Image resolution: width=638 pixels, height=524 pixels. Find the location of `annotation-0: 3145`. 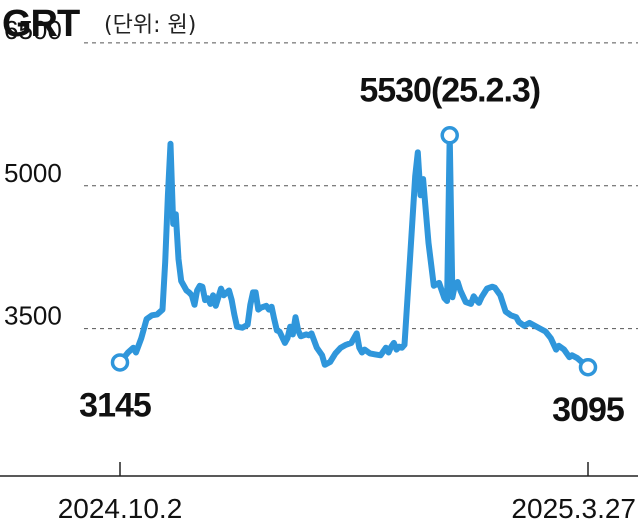

annotation-0: 3145 is located at coordinates (115, 405).